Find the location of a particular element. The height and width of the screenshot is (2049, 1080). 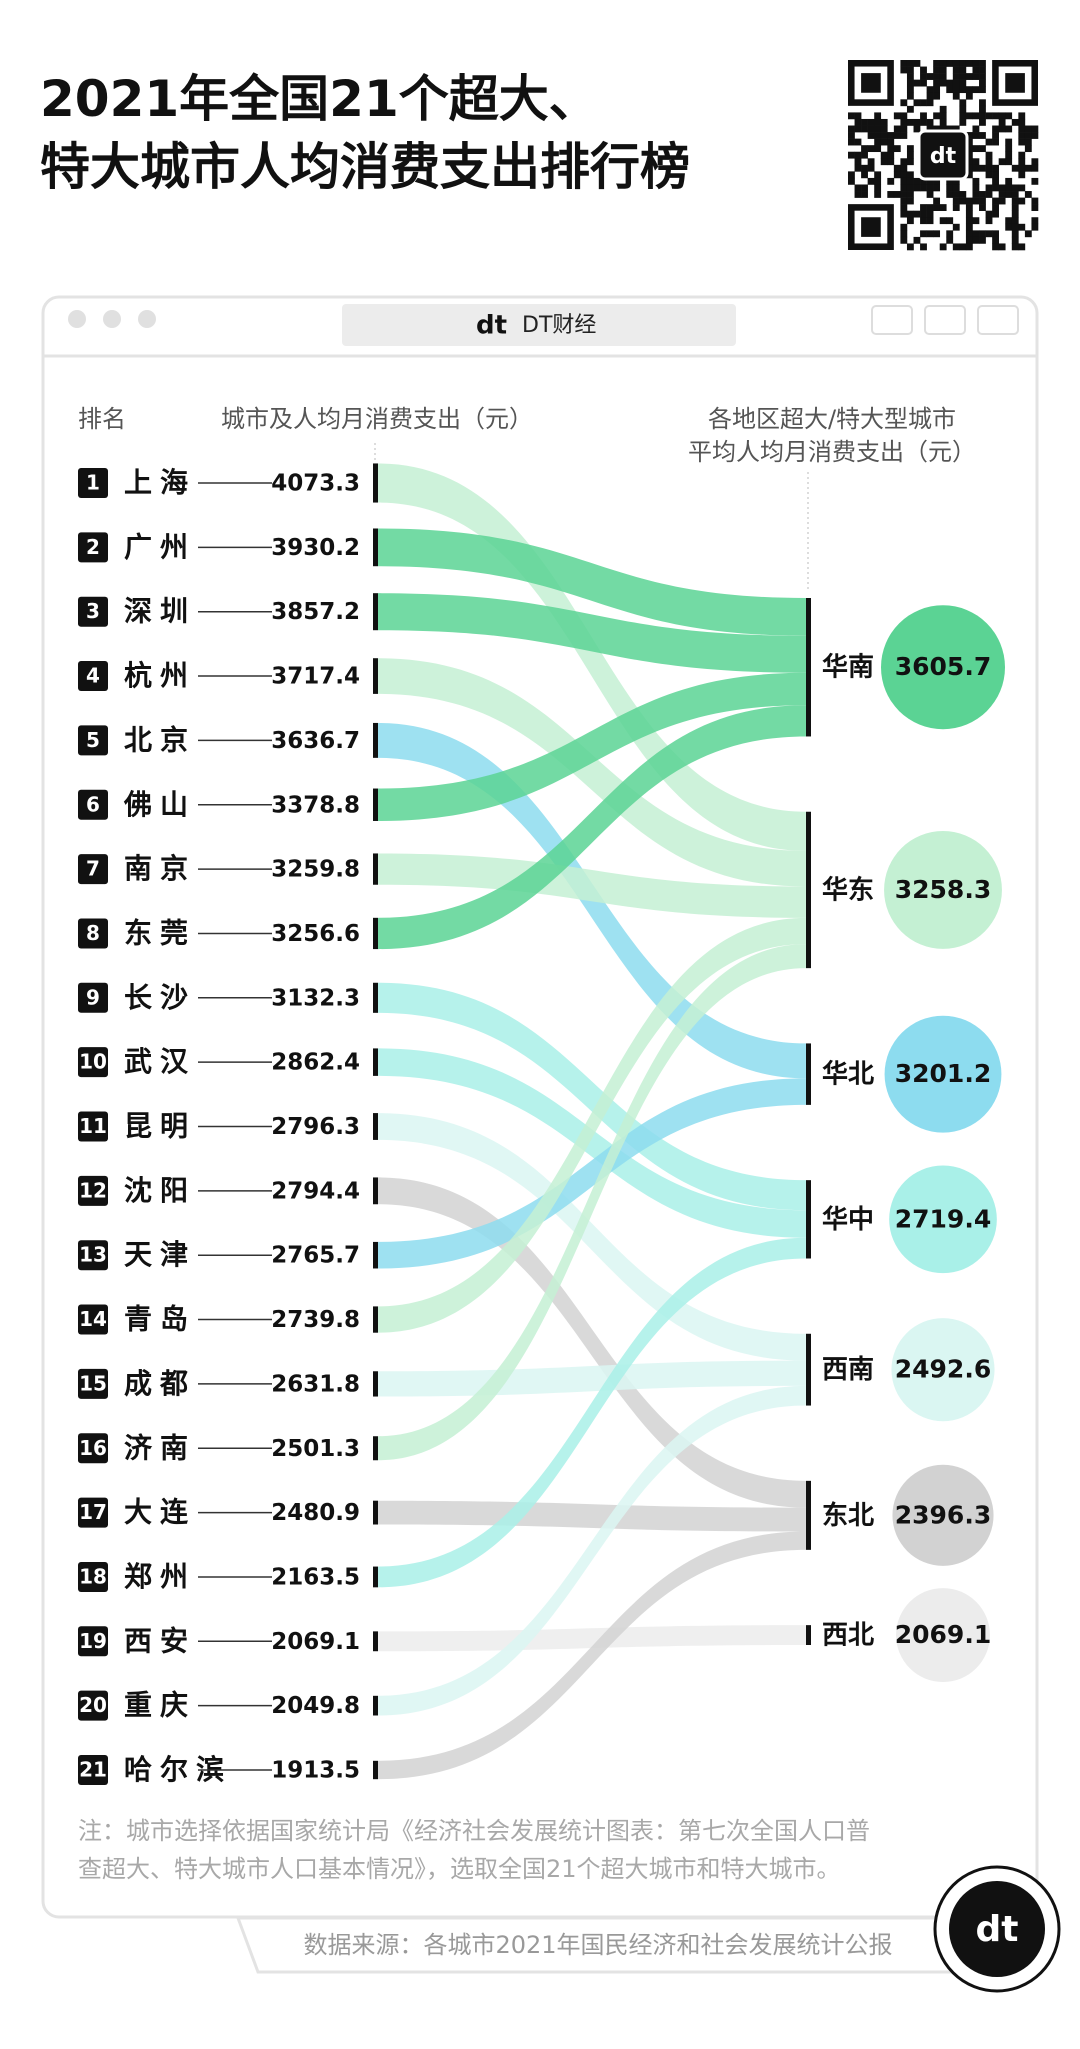

rank: 16 is located at coordinates (93, 1448).